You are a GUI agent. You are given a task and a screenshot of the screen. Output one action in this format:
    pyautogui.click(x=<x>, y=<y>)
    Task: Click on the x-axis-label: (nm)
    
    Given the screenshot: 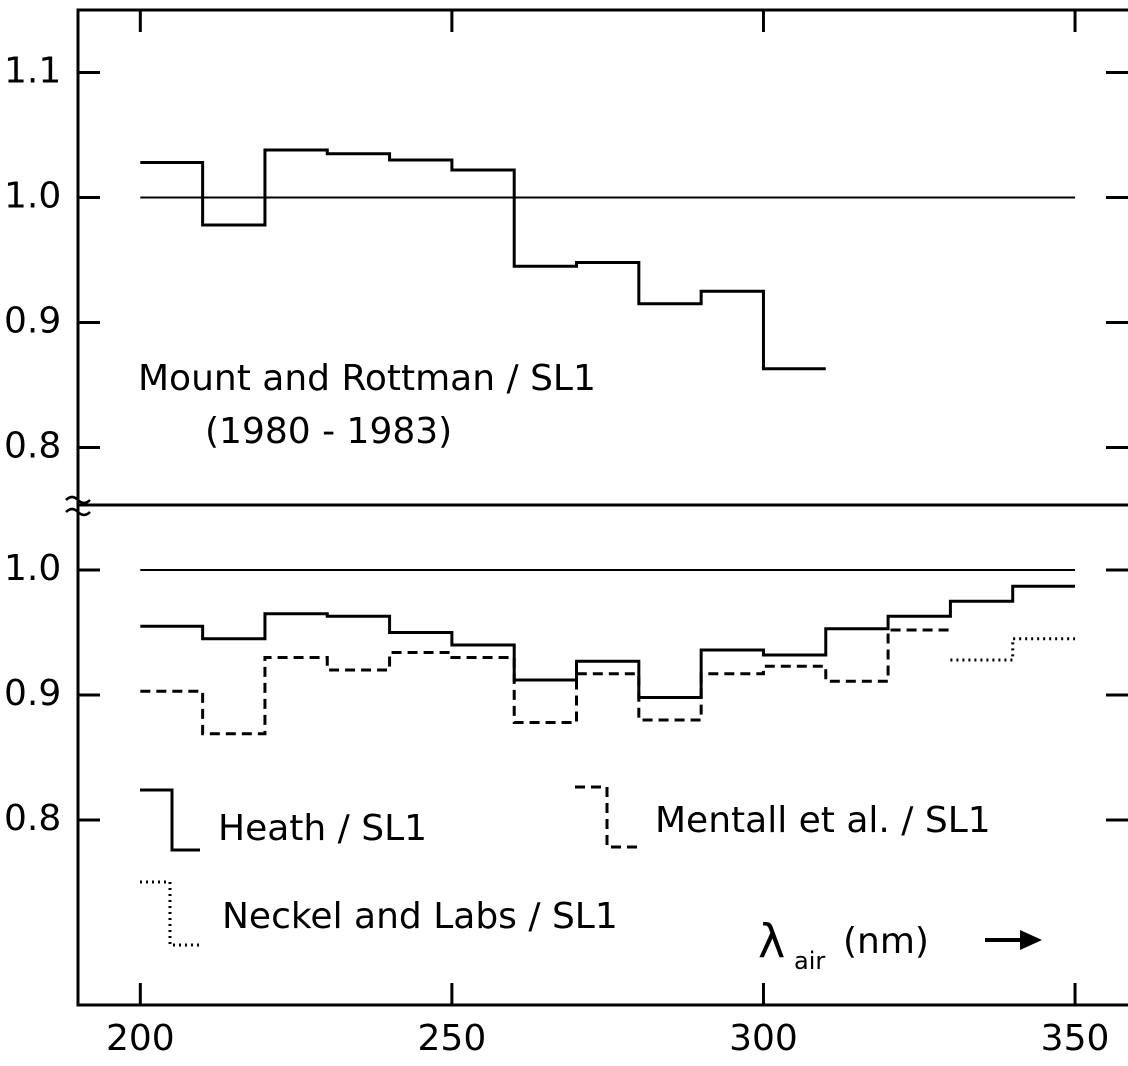 What is the action you would take?
    pyautogui.click(x=886, y=941)
    